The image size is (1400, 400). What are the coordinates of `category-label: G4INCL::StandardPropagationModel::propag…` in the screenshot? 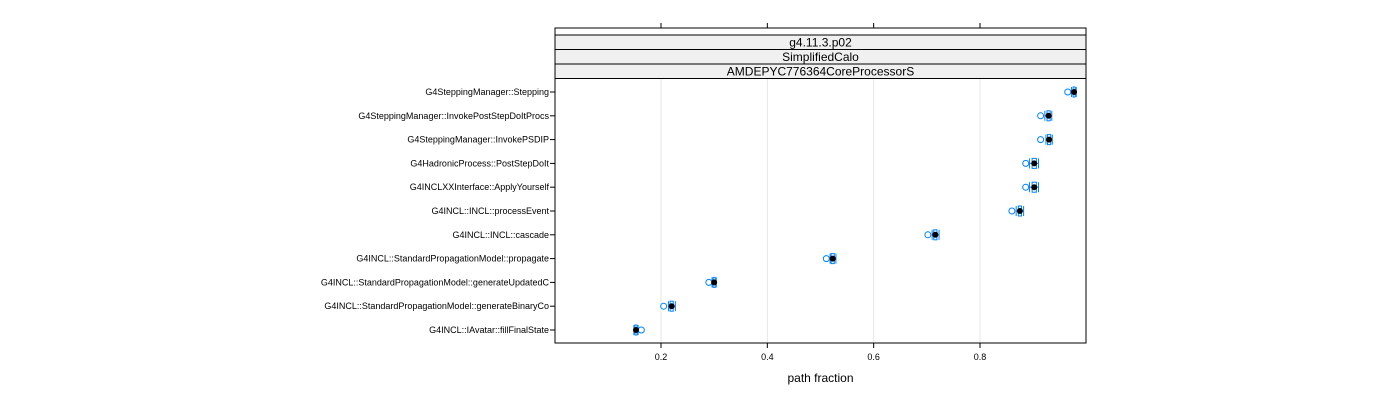 It's located at (452, 259).